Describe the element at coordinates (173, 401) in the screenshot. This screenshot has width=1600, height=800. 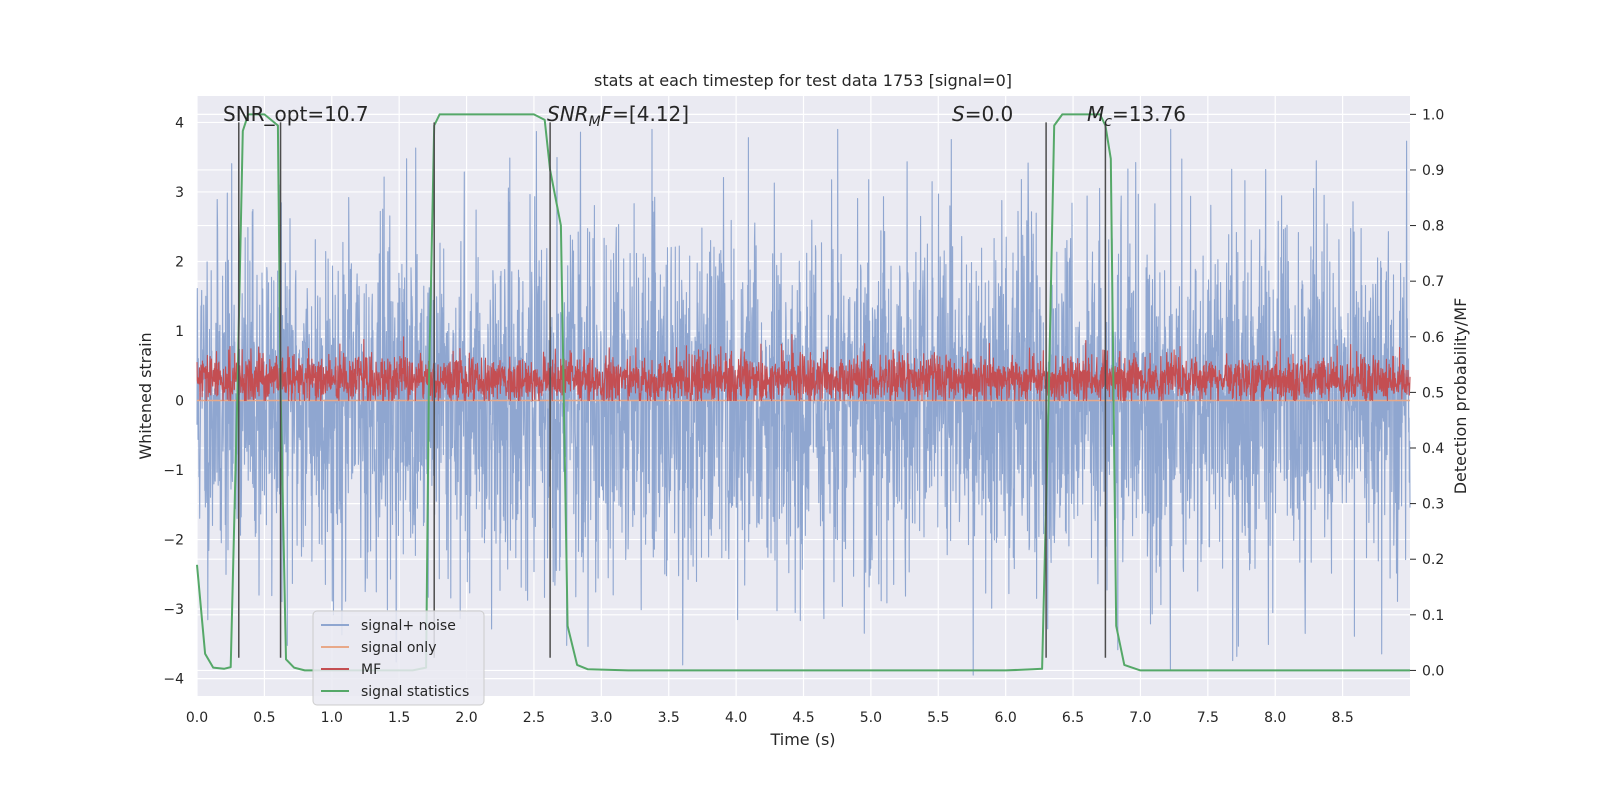
I see `y-axis-ticks: −4 −3 −2 −1 0 1 2 3 4` at that location.